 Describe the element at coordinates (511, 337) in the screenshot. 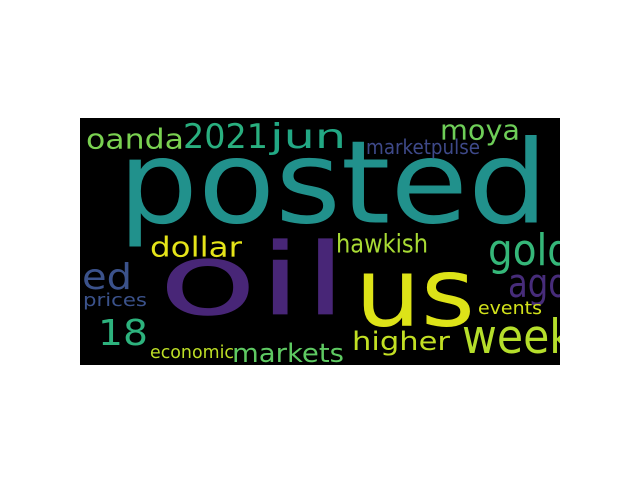

I see `word-week: week` at that location.